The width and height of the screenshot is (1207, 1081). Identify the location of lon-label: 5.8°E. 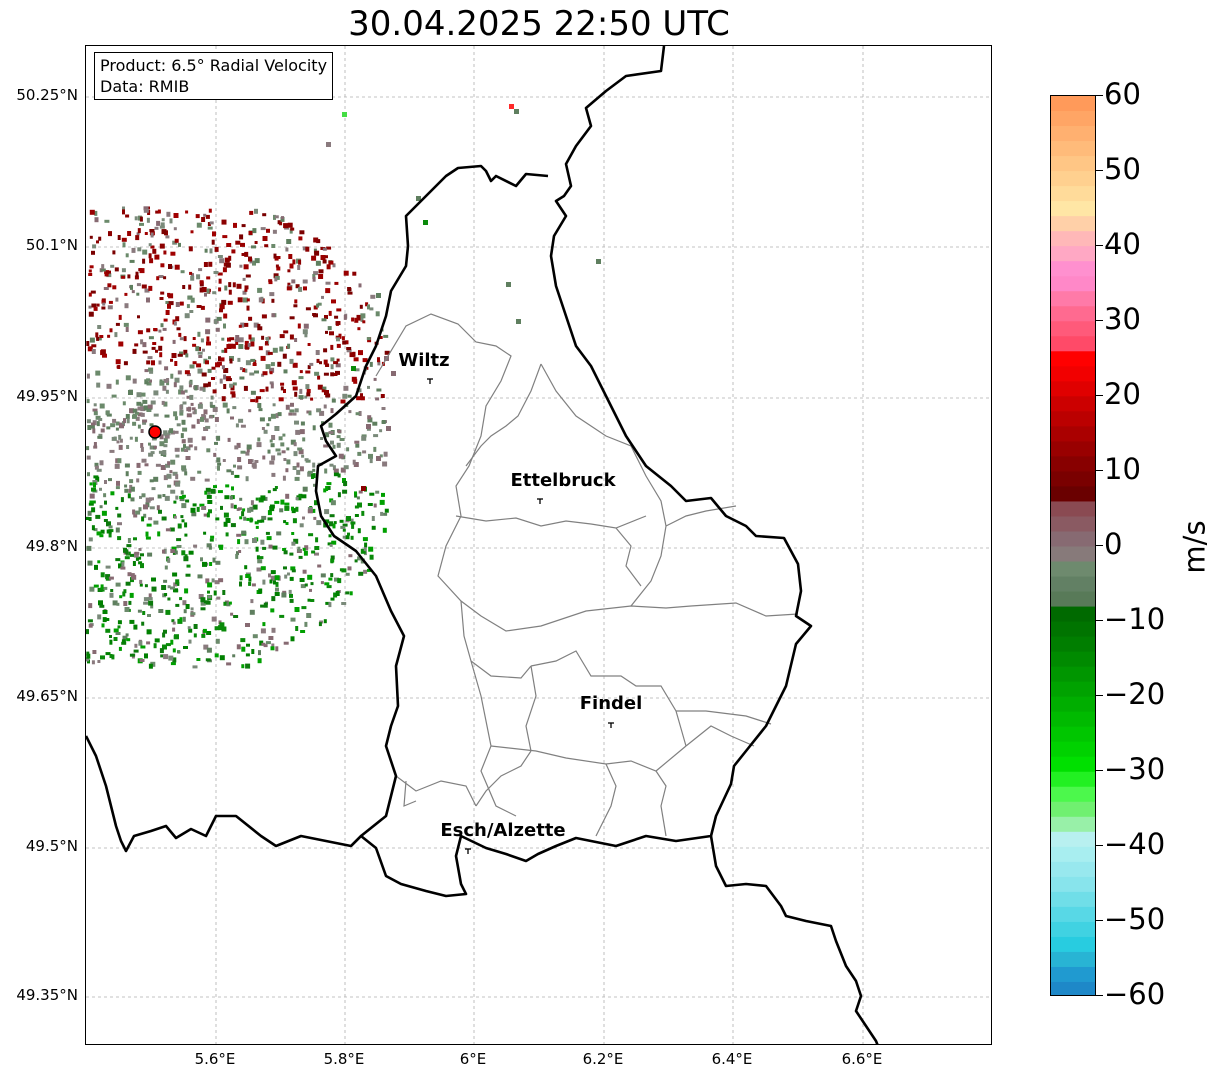
(344, 1059).